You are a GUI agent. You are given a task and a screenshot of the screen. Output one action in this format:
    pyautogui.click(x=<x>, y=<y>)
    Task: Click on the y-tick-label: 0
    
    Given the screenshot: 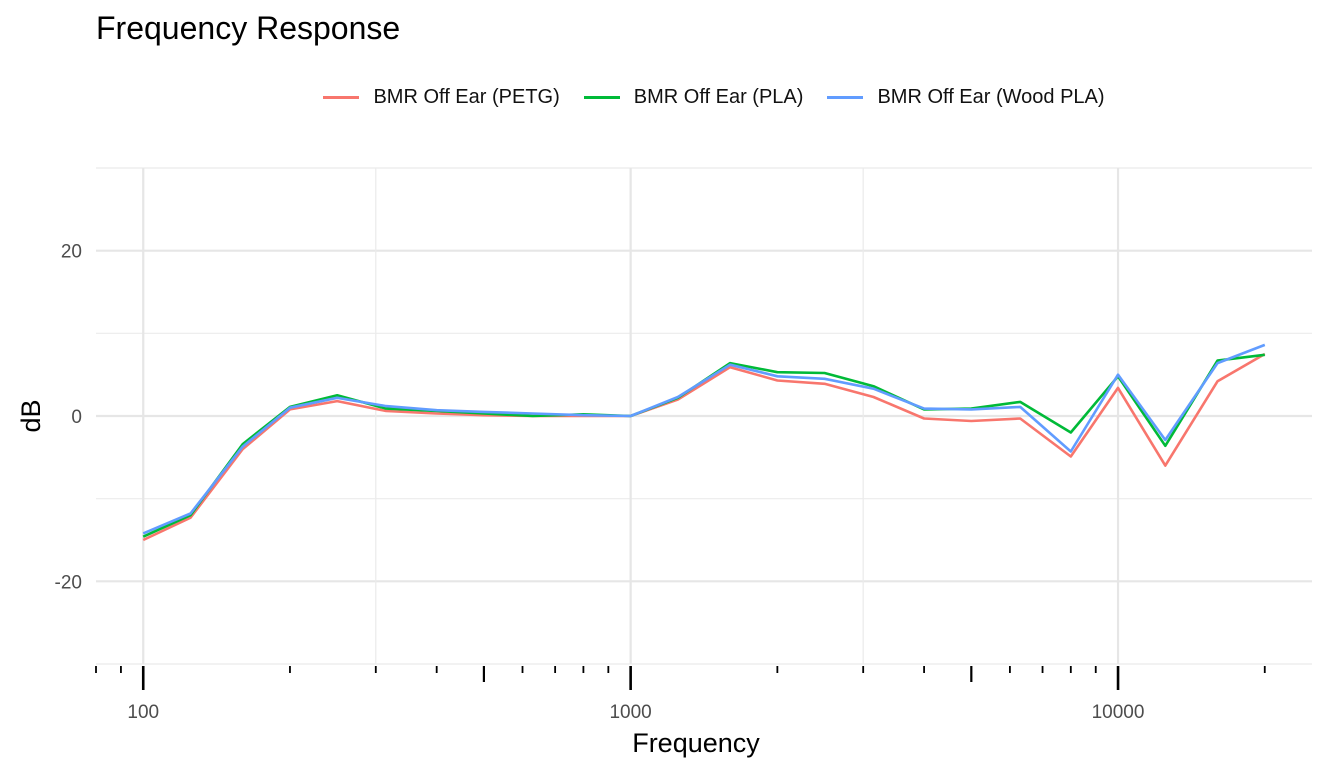 What is the action you would take?
    pyautogui.click(x=76, y=417)
    